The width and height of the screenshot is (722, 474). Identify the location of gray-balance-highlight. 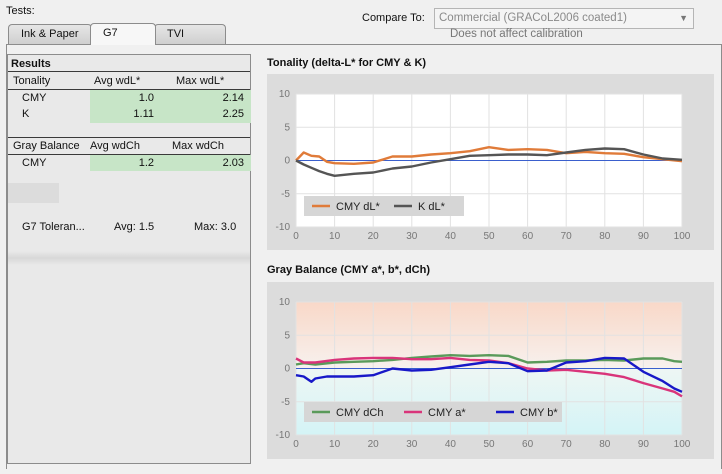
(170, 163).